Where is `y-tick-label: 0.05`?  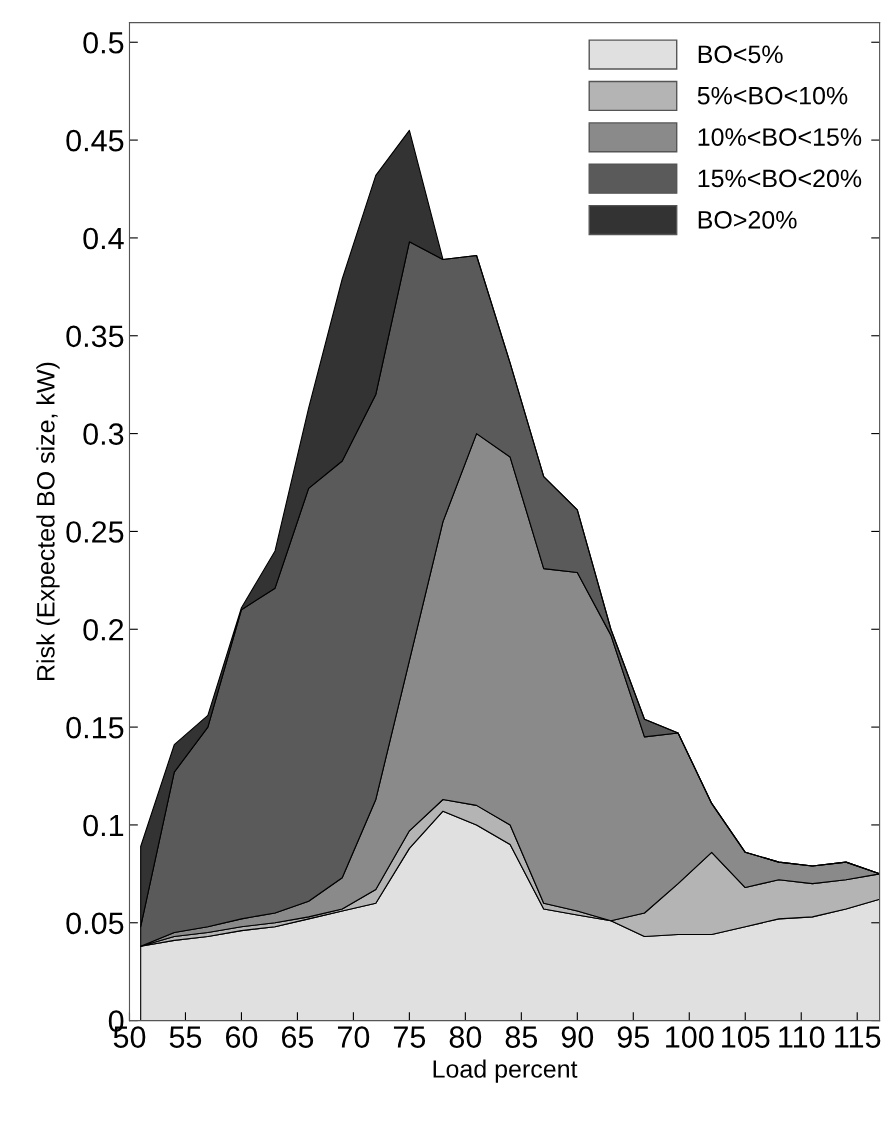
y-tick-label: 0.05 is located at coordinates (95, 923).